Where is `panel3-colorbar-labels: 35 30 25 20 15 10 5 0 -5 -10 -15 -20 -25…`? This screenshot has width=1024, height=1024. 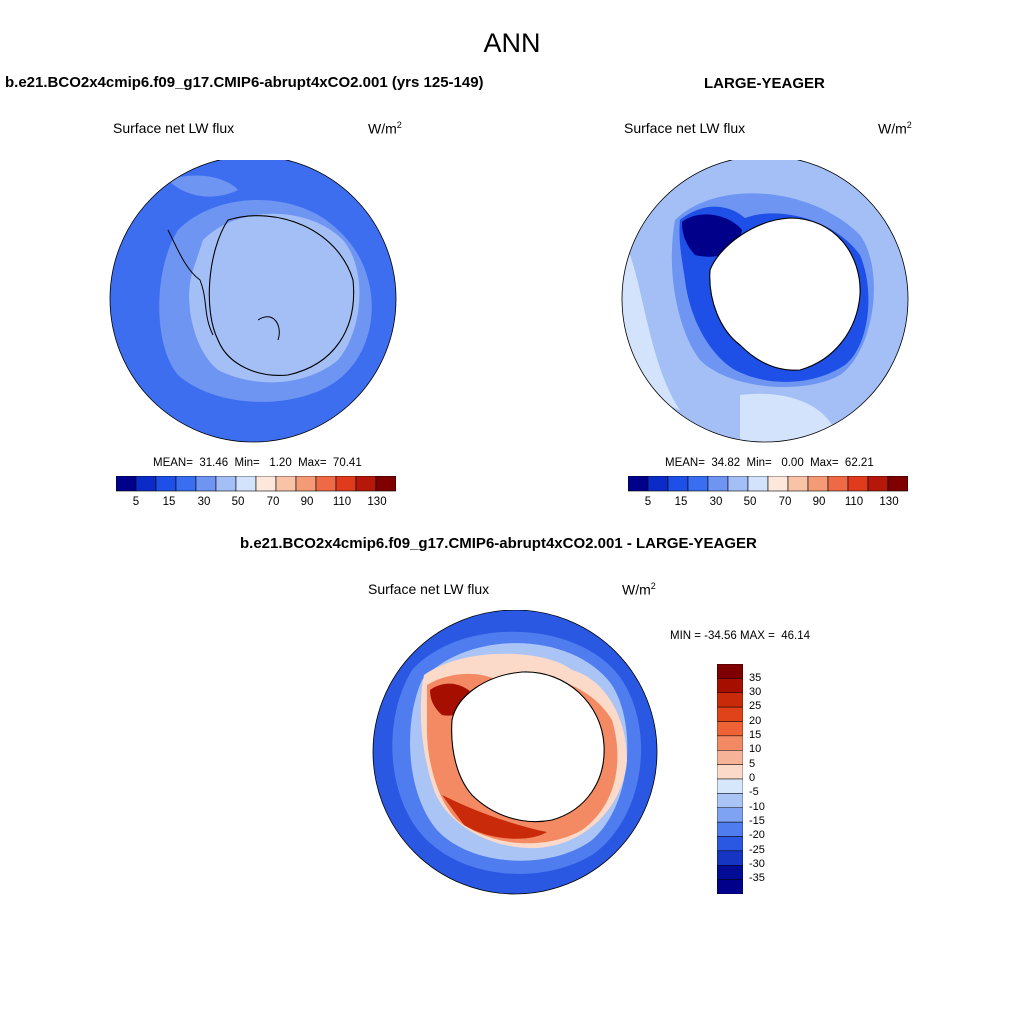
panel3-colorbar-labels: 35 30 25 20 15 10 5 0 -5 -10 -15 -20 -25… is located at coordinates (769, 779).